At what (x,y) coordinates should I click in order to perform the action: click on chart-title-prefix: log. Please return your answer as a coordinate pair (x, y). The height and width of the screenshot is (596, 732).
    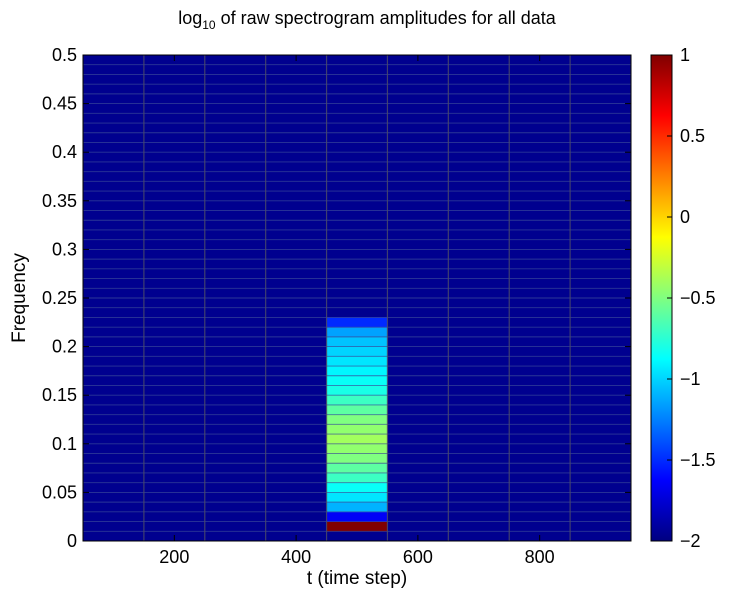
    Looking at the image, I should click on (190, 18).